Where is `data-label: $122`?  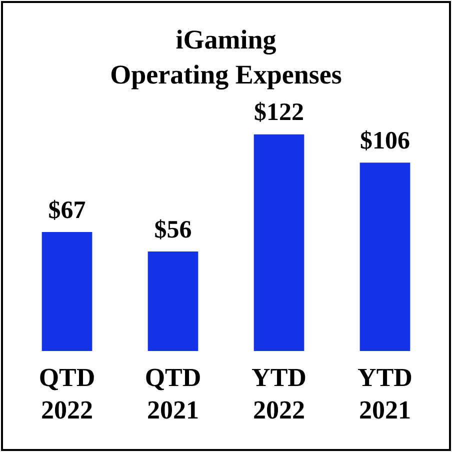 data-label: $122 is located at coordinates (279, 112).